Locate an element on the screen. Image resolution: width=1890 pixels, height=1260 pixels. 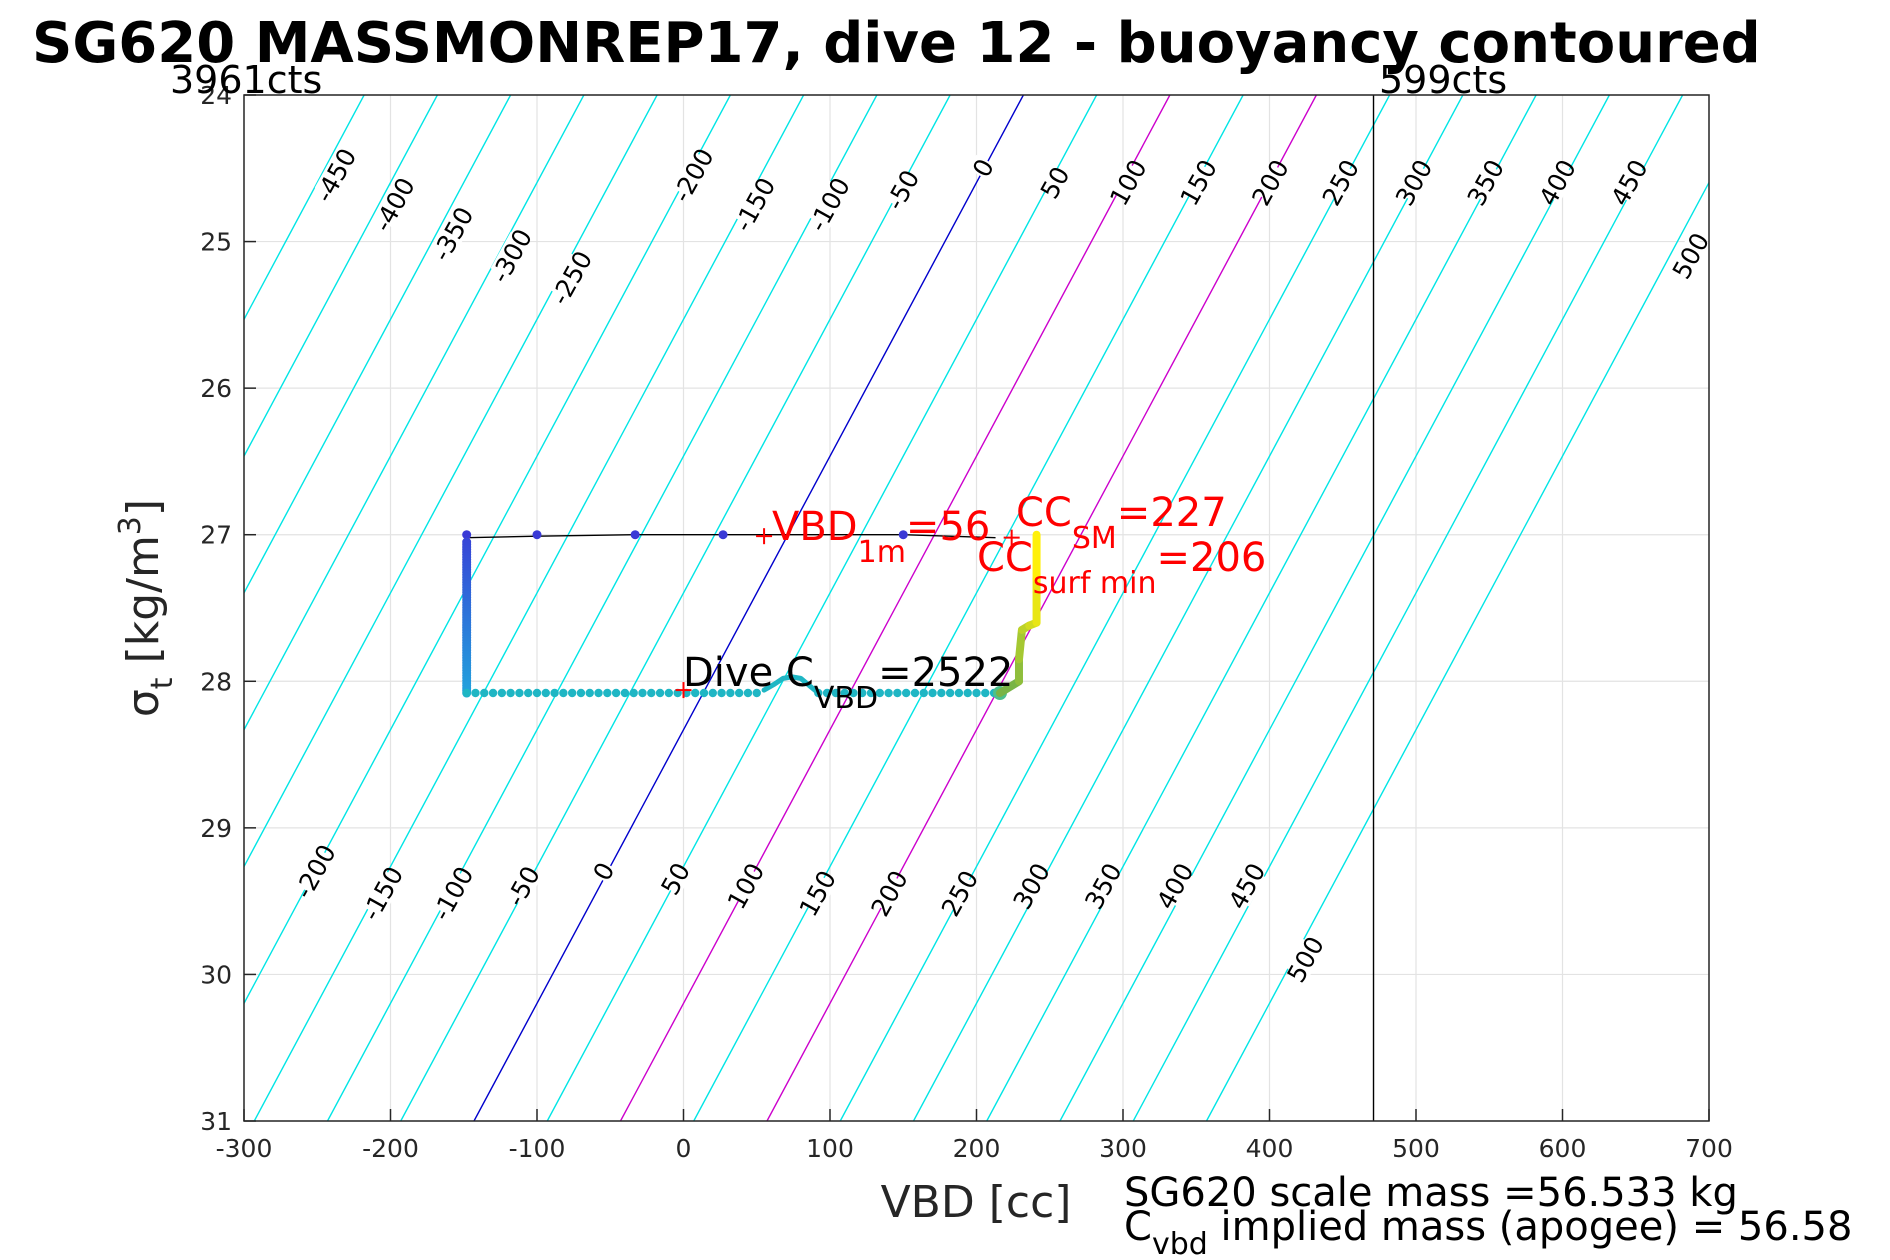
contour-label-group: 50 is located at coordinates (1055, 183).